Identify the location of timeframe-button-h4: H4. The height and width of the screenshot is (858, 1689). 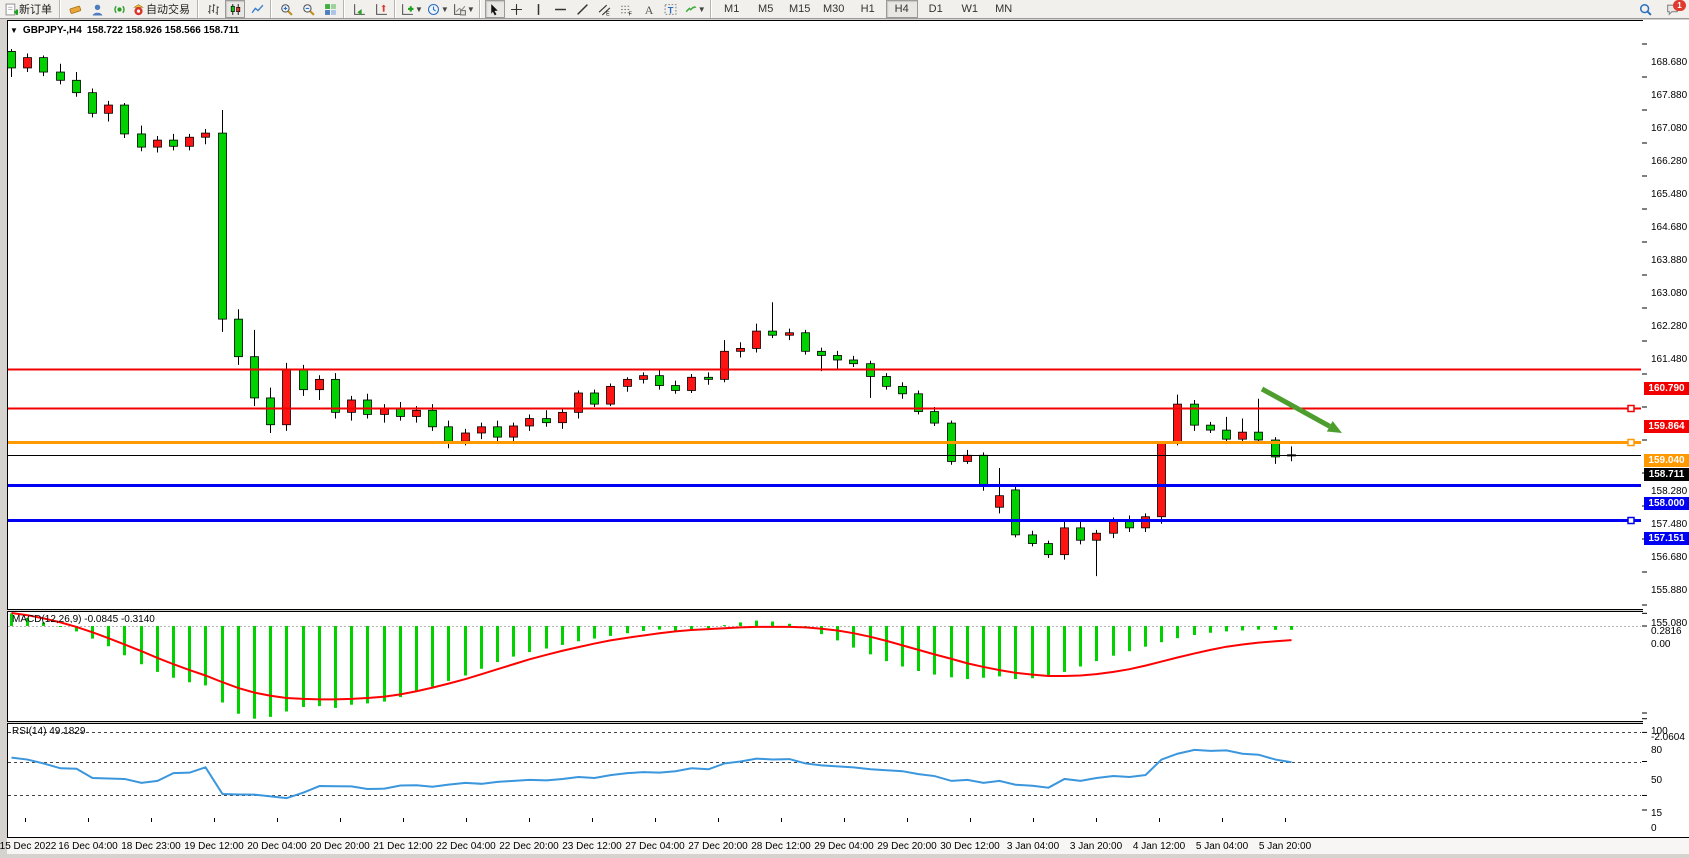
(901, 9).